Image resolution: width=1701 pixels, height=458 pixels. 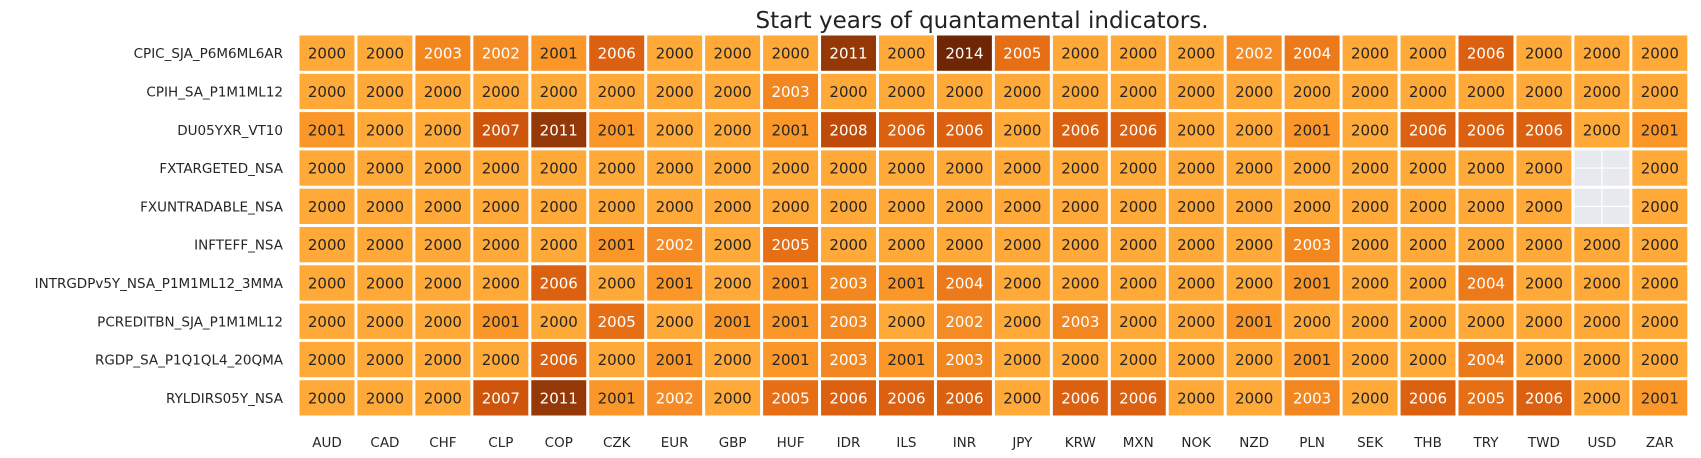 I want to click on heatmap-cell: 2002, so click(x=675, y=398).